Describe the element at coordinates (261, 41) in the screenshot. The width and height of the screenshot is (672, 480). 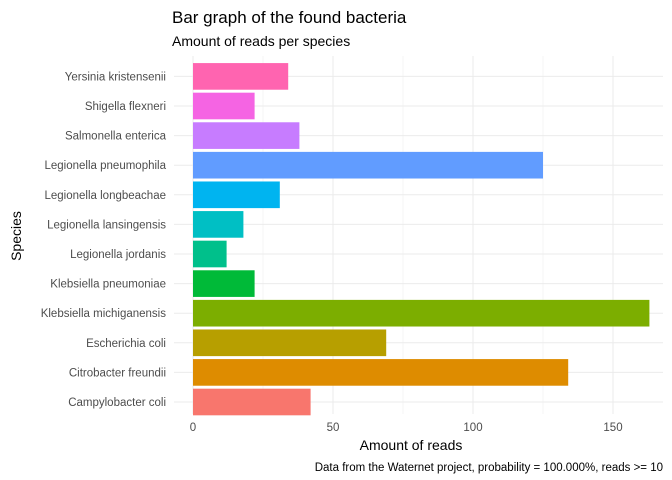
I see `chart-subtitle: Amount of reads per species` at that location.